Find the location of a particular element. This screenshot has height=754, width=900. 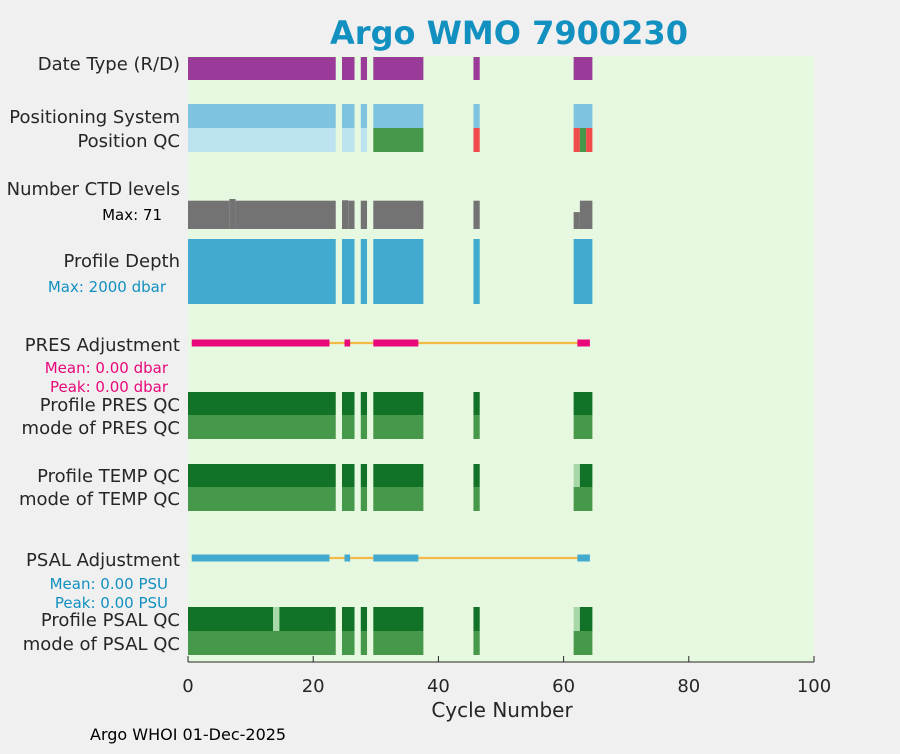

row-label-profile_pres_qc: Profile PRES QC is located at coordinates (110, 405).